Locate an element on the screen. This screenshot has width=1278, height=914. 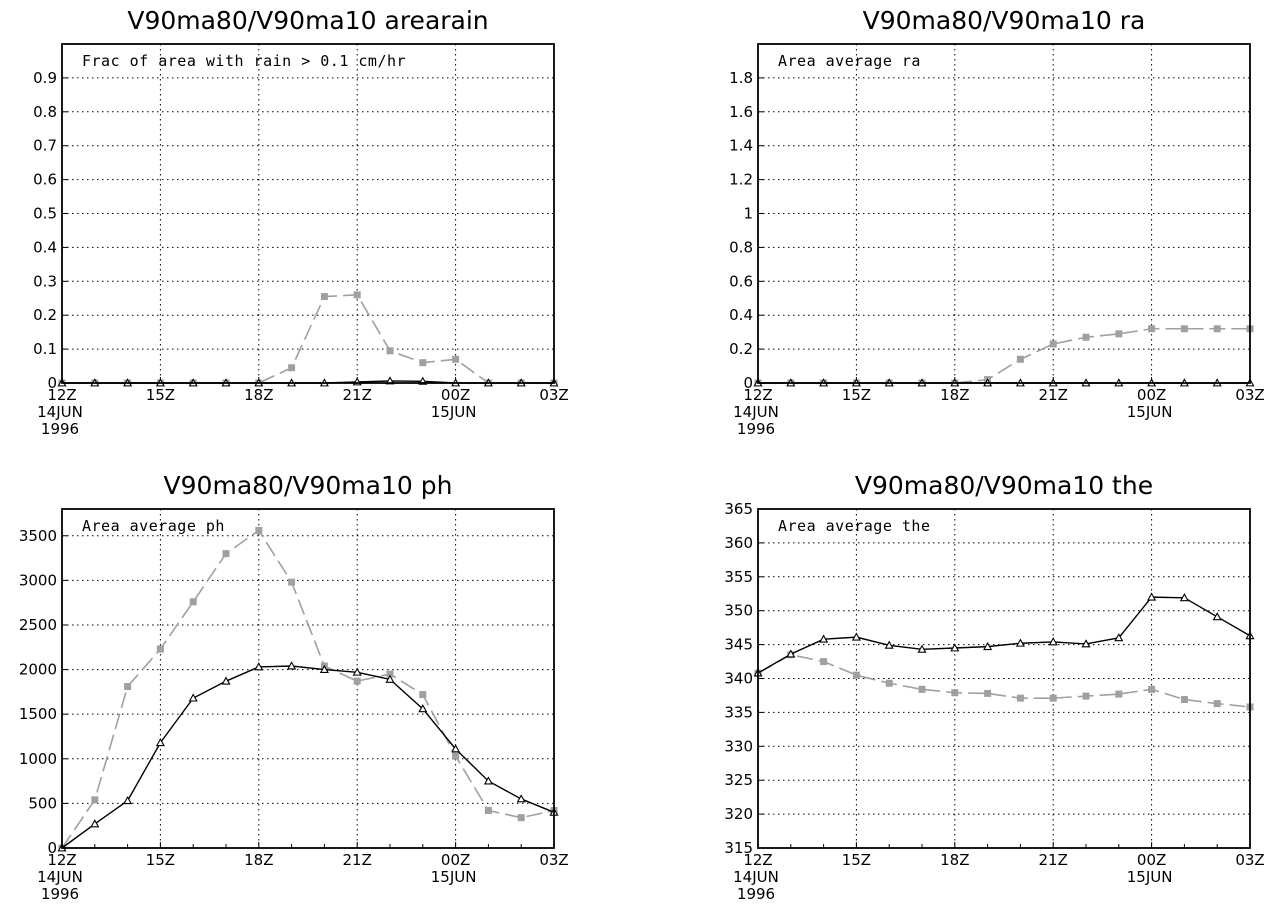
series-line-triangle is located at coordinates (1004, 635).